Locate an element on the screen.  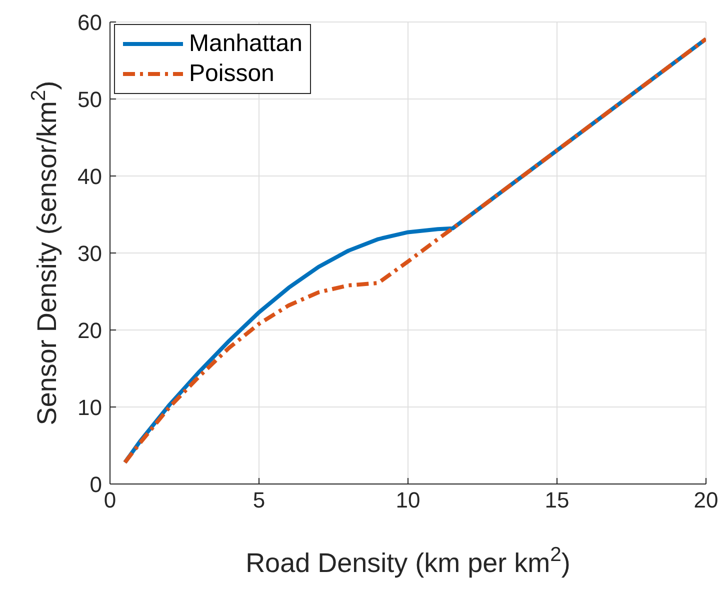
x-tick-label: 10 is located at coordinates (408, 500).